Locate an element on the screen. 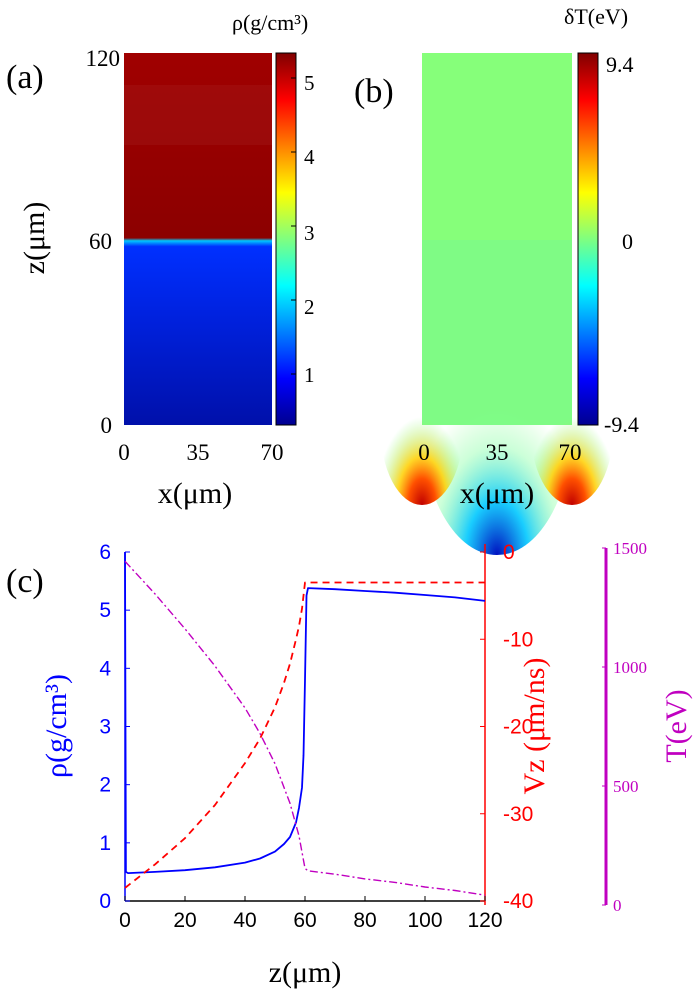  panel-a-ytick-0: 0 is located at coordinates (107, 425).